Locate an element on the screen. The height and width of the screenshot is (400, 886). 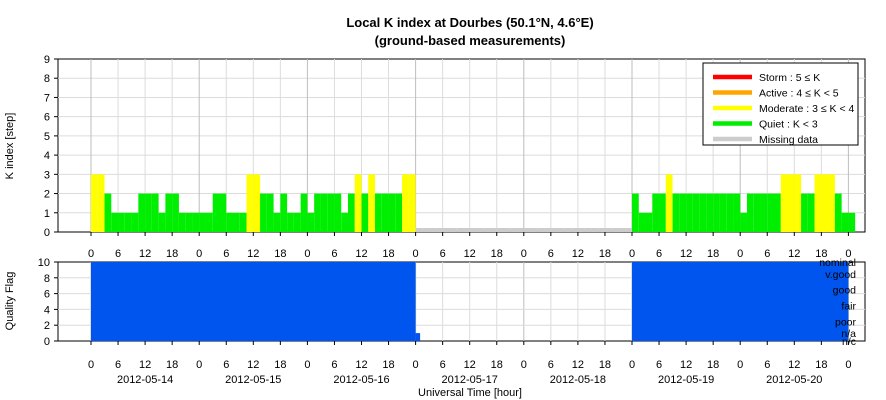
quality-y-tick-label: 2 is located at coordinates (47, 326).